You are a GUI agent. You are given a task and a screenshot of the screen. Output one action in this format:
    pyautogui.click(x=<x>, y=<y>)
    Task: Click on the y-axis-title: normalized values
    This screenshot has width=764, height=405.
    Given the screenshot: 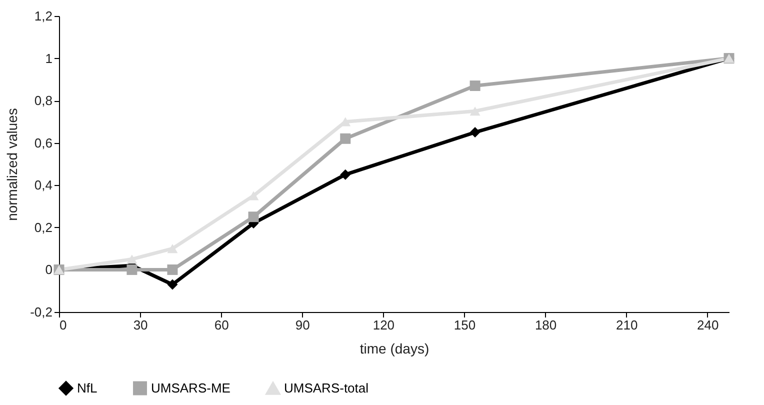 What is the action you would take?
    pyautogui.click(x=12, y=164)
    